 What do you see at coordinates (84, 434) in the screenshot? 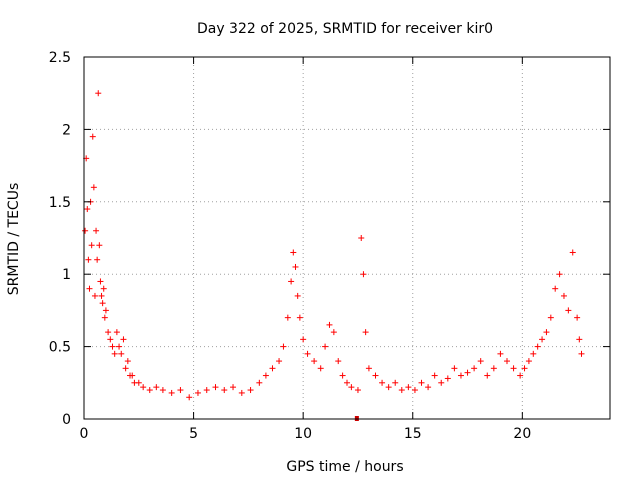
I see `x-tick-label: 0` at bounding box center [84, 434].